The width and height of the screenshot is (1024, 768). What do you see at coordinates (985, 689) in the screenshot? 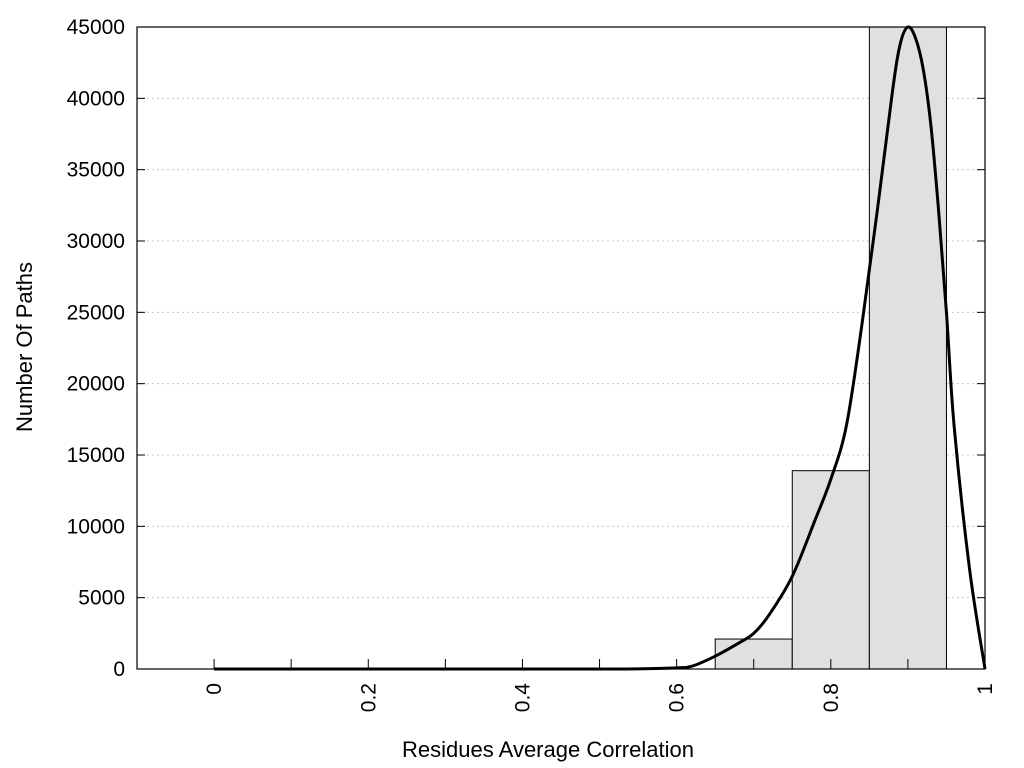
I see `x-tick-label: 1` at bounding box center [985, 689].